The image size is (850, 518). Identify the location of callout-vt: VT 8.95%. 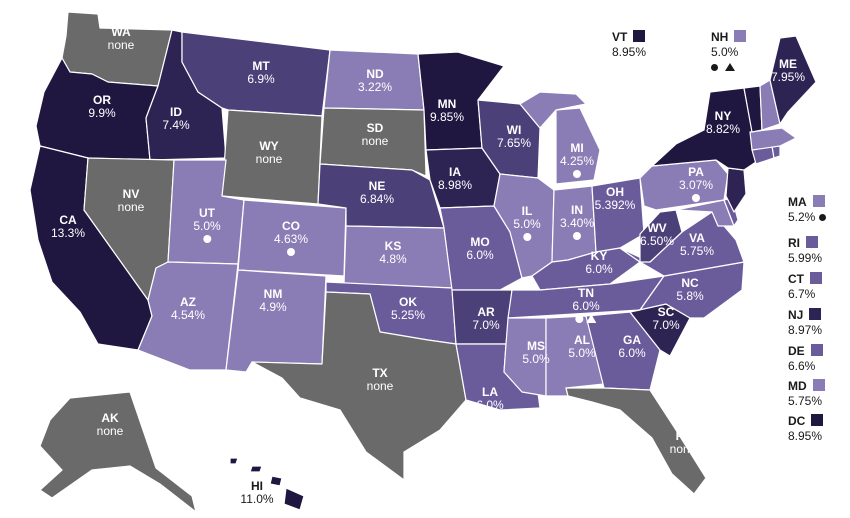
(629, 44).